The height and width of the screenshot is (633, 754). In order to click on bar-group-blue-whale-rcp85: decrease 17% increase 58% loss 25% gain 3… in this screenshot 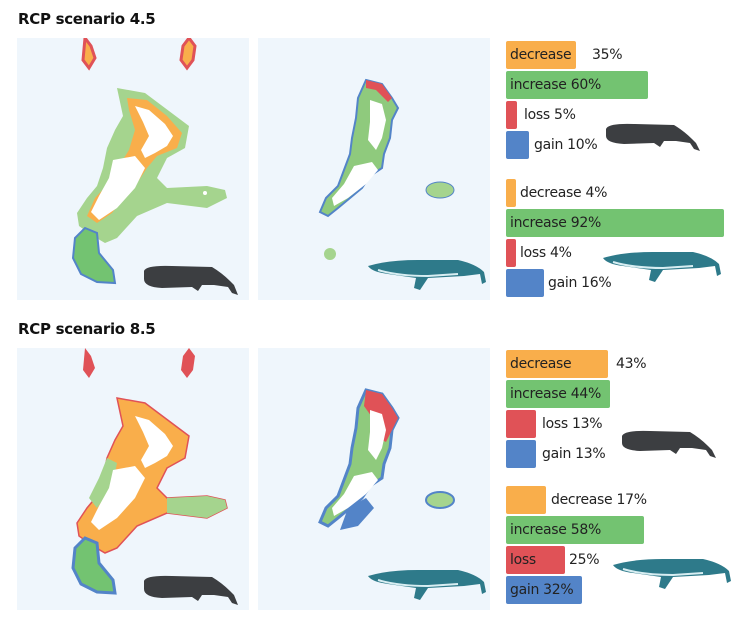, I will do `click(626, 546)`.